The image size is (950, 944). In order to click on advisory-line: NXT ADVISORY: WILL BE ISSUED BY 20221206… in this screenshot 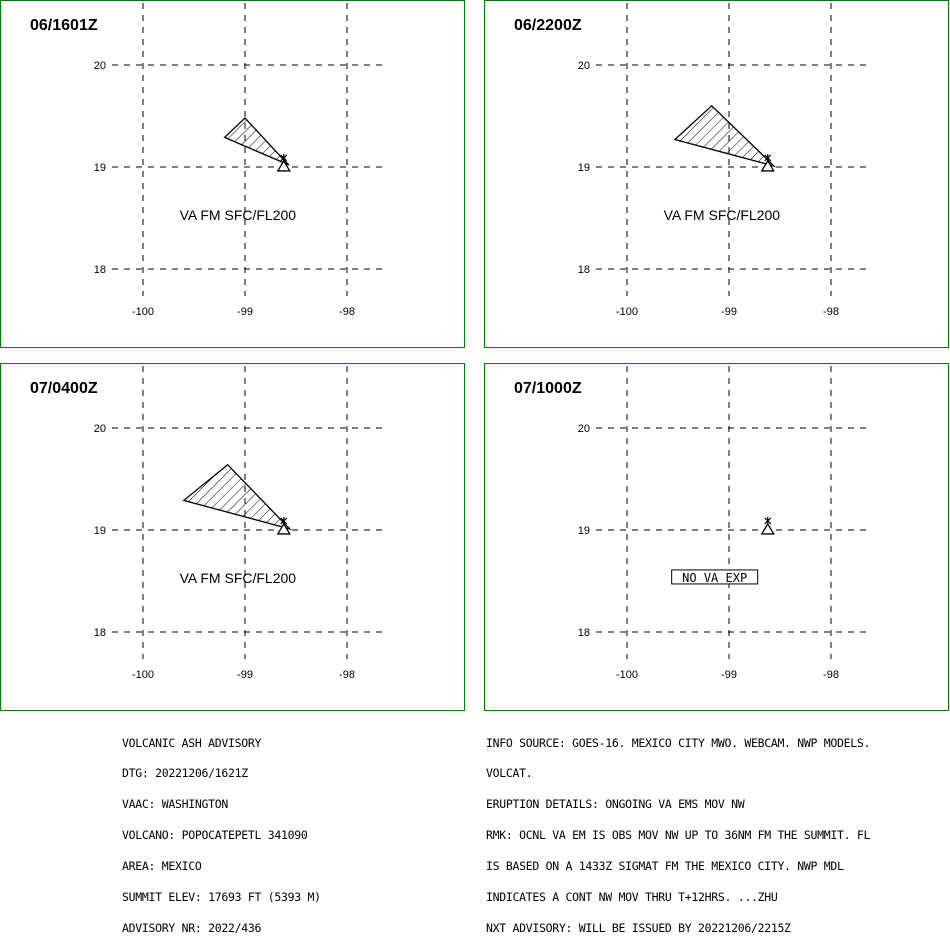, I will do `click(638, 927)`.